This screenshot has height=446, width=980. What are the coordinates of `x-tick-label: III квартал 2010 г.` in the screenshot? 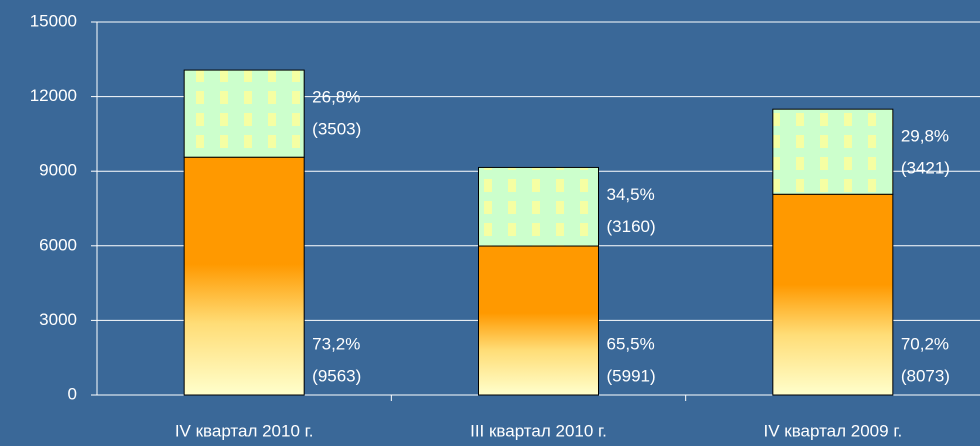 It's located at (538, 430).